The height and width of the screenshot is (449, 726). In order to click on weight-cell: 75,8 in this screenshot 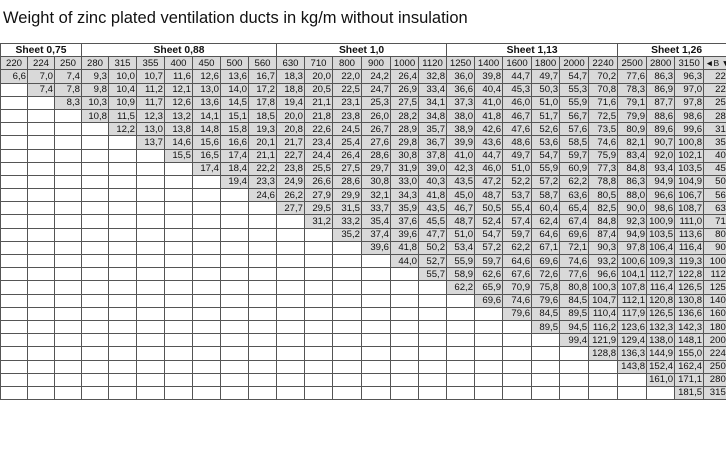, I will do `click(546, 287)`.